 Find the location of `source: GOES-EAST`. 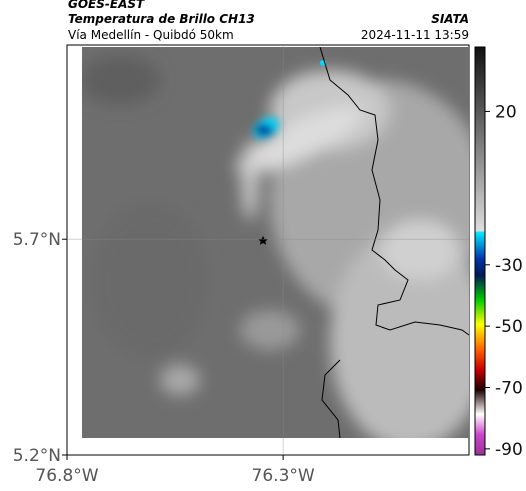

source: GOES-EAST is located at coordinates (106, 5).